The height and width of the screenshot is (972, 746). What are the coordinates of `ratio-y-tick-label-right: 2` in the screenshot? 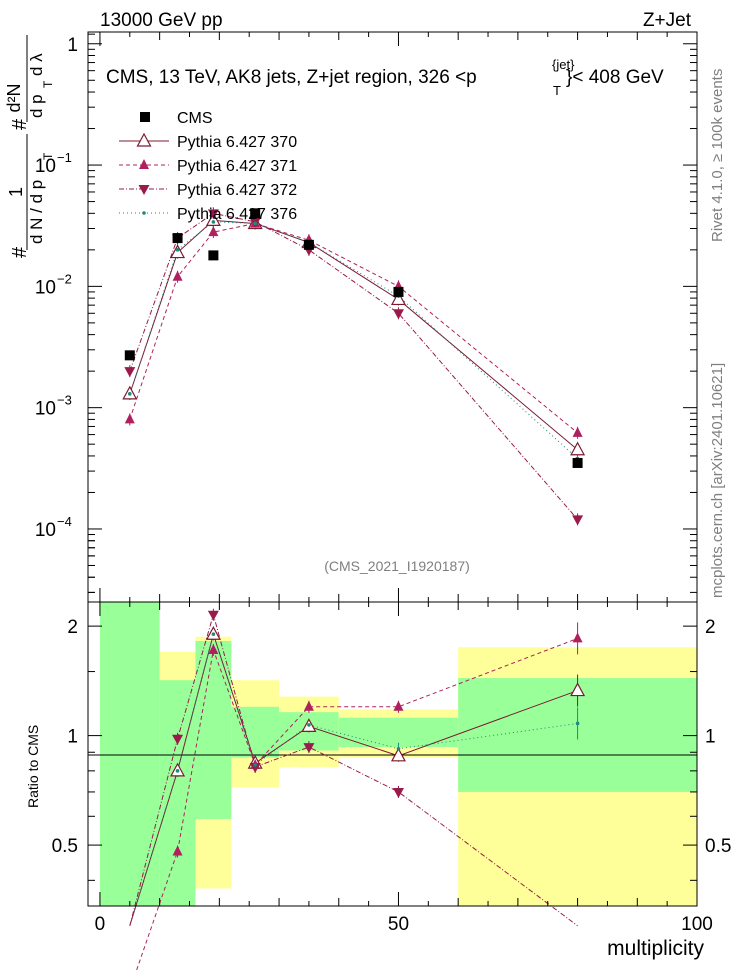 It's located at (710, 627).